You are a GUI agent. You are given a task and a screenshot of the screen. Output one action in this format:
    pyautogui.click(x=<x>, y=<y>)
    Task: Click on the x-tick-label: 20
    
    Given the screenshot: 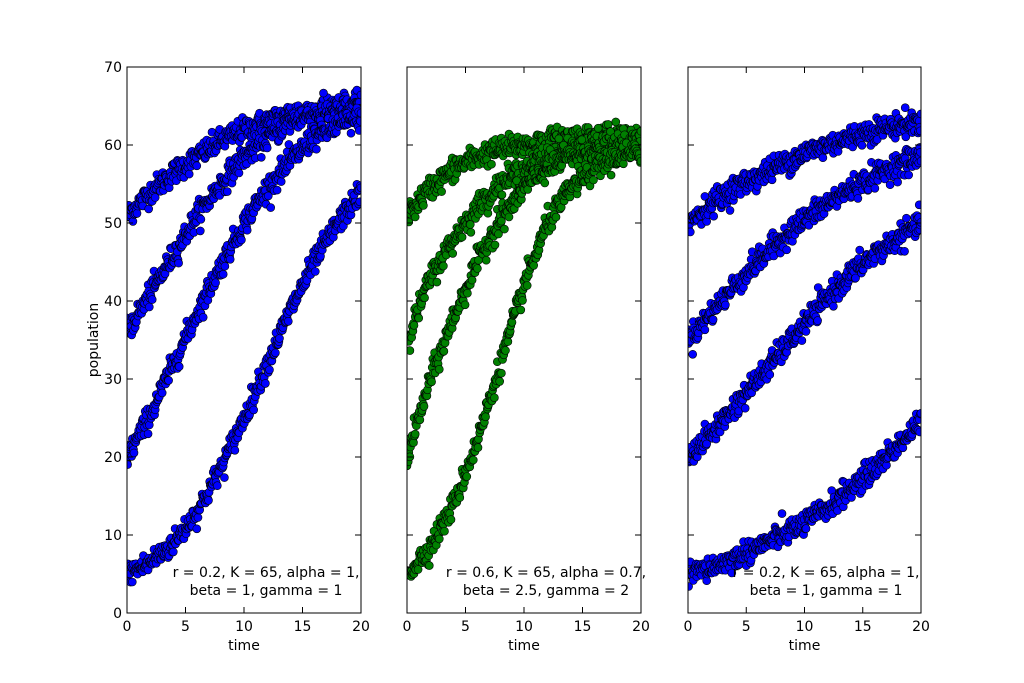 What is the action you would take?
    pyautogui.click(x=641, y=627)
    